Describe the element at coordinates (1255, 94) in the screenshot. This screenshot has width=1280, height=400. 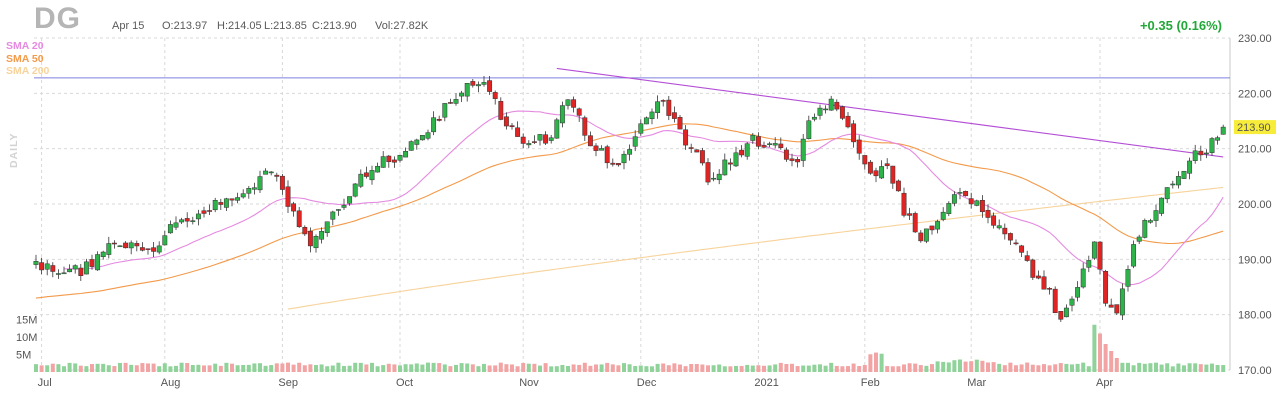
I see `price-tick-label: 220.00` at that location.